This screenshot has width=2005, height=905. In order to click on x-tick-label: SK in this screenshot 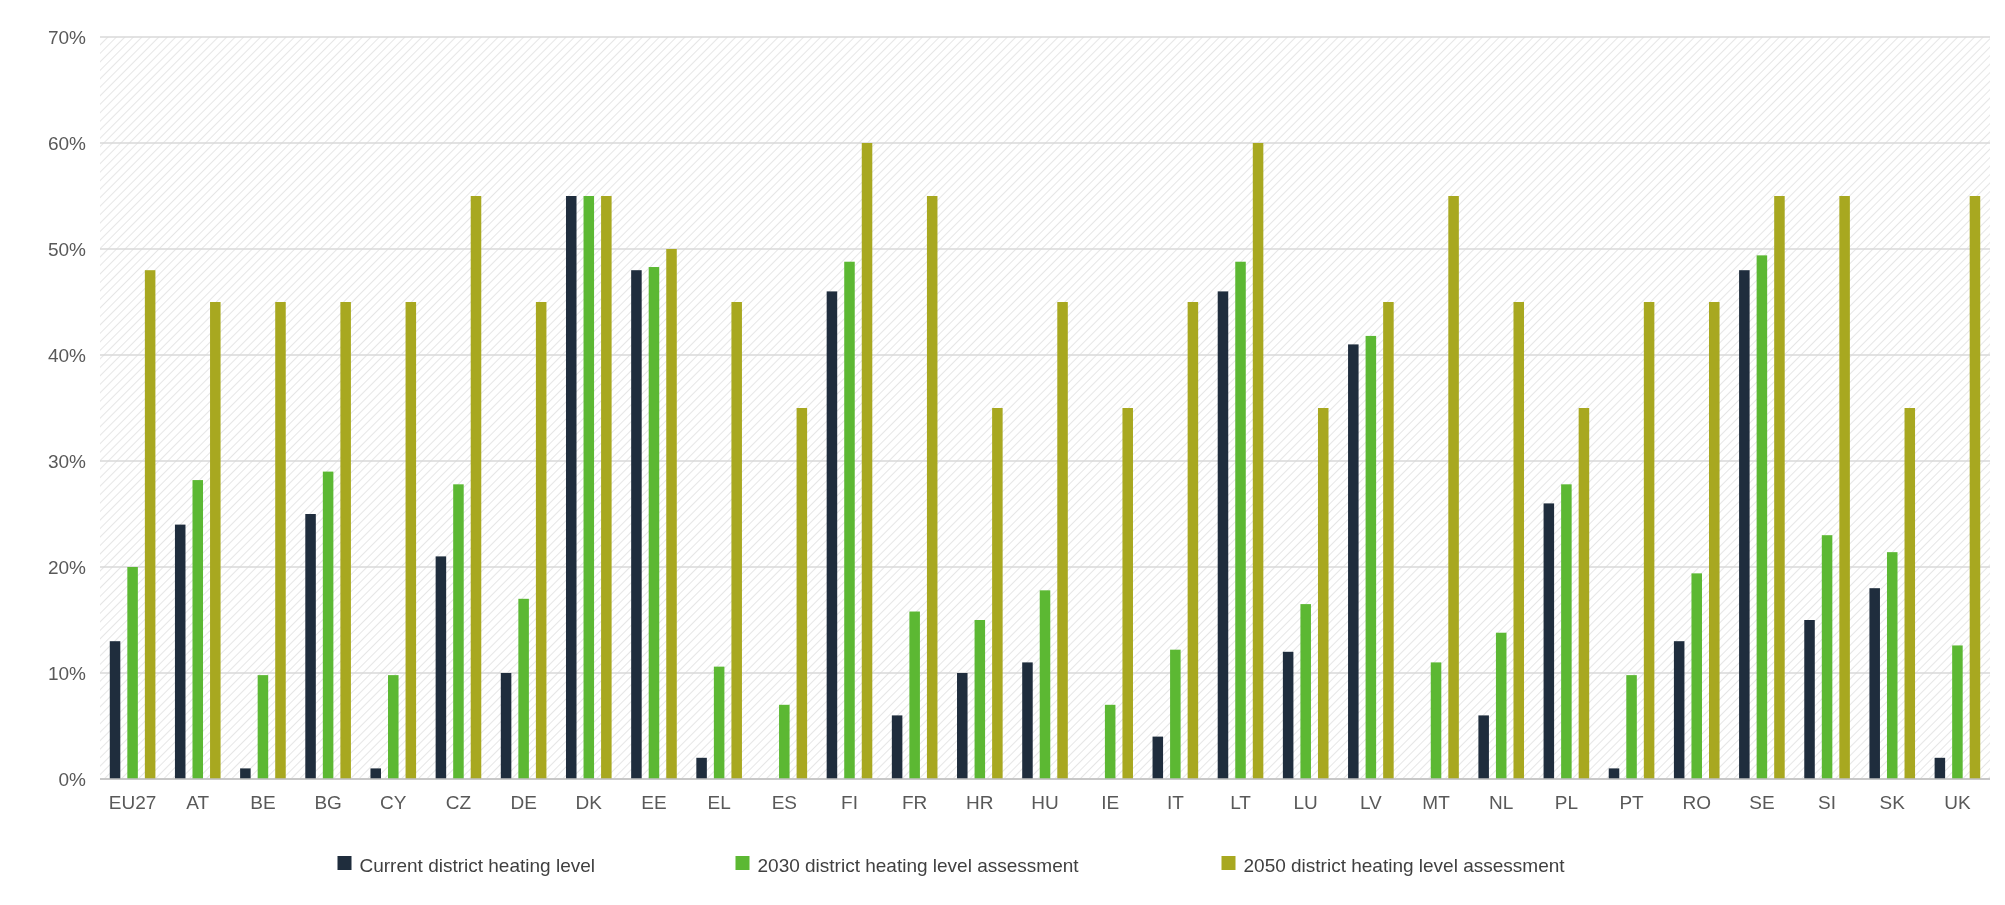, I will do `click(1892, 802)`.